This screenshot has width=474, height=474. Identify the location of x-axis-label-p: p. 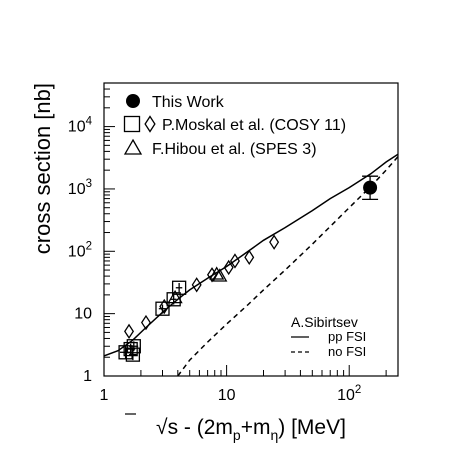
(237, 435).